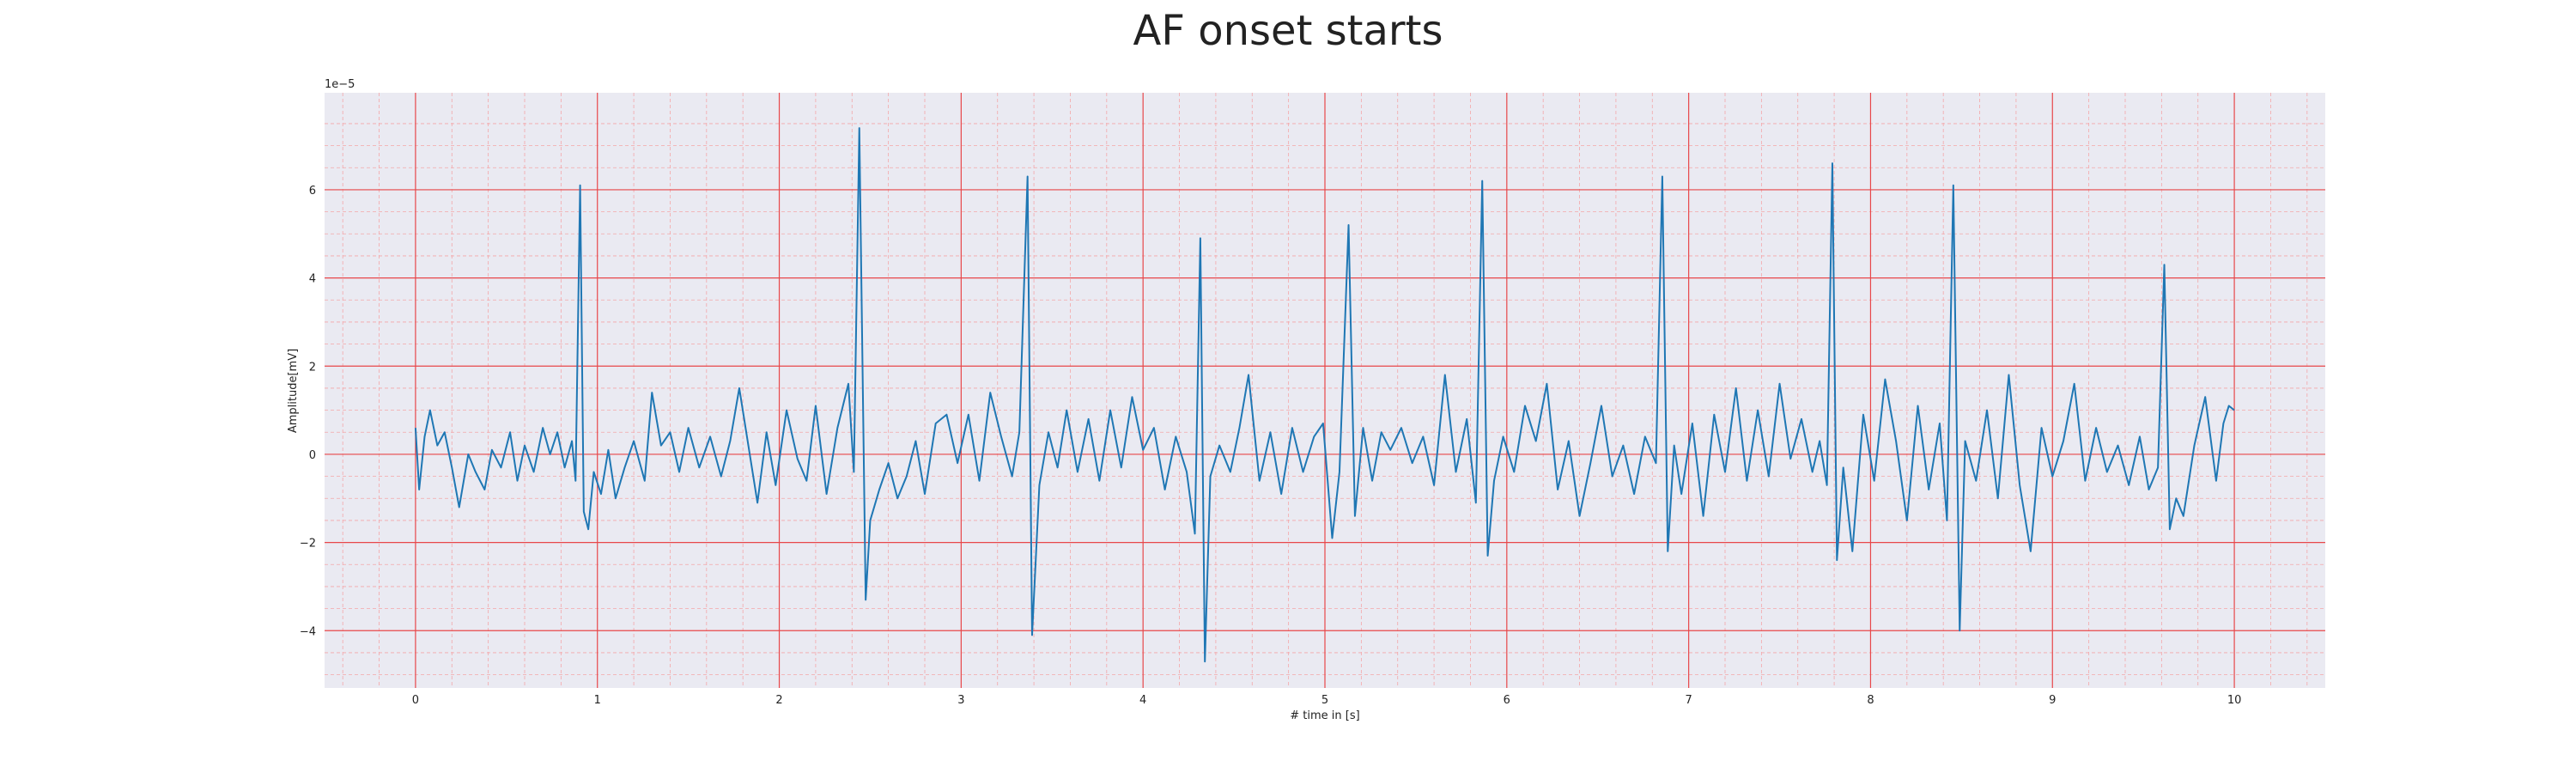 Image resolution: width=2576 pixels, height=773 pixels. What do you see at coordinates (1142, 700) in the screenshot?
I see `x-tick-label: 4` at bounding box center [1142, 700].